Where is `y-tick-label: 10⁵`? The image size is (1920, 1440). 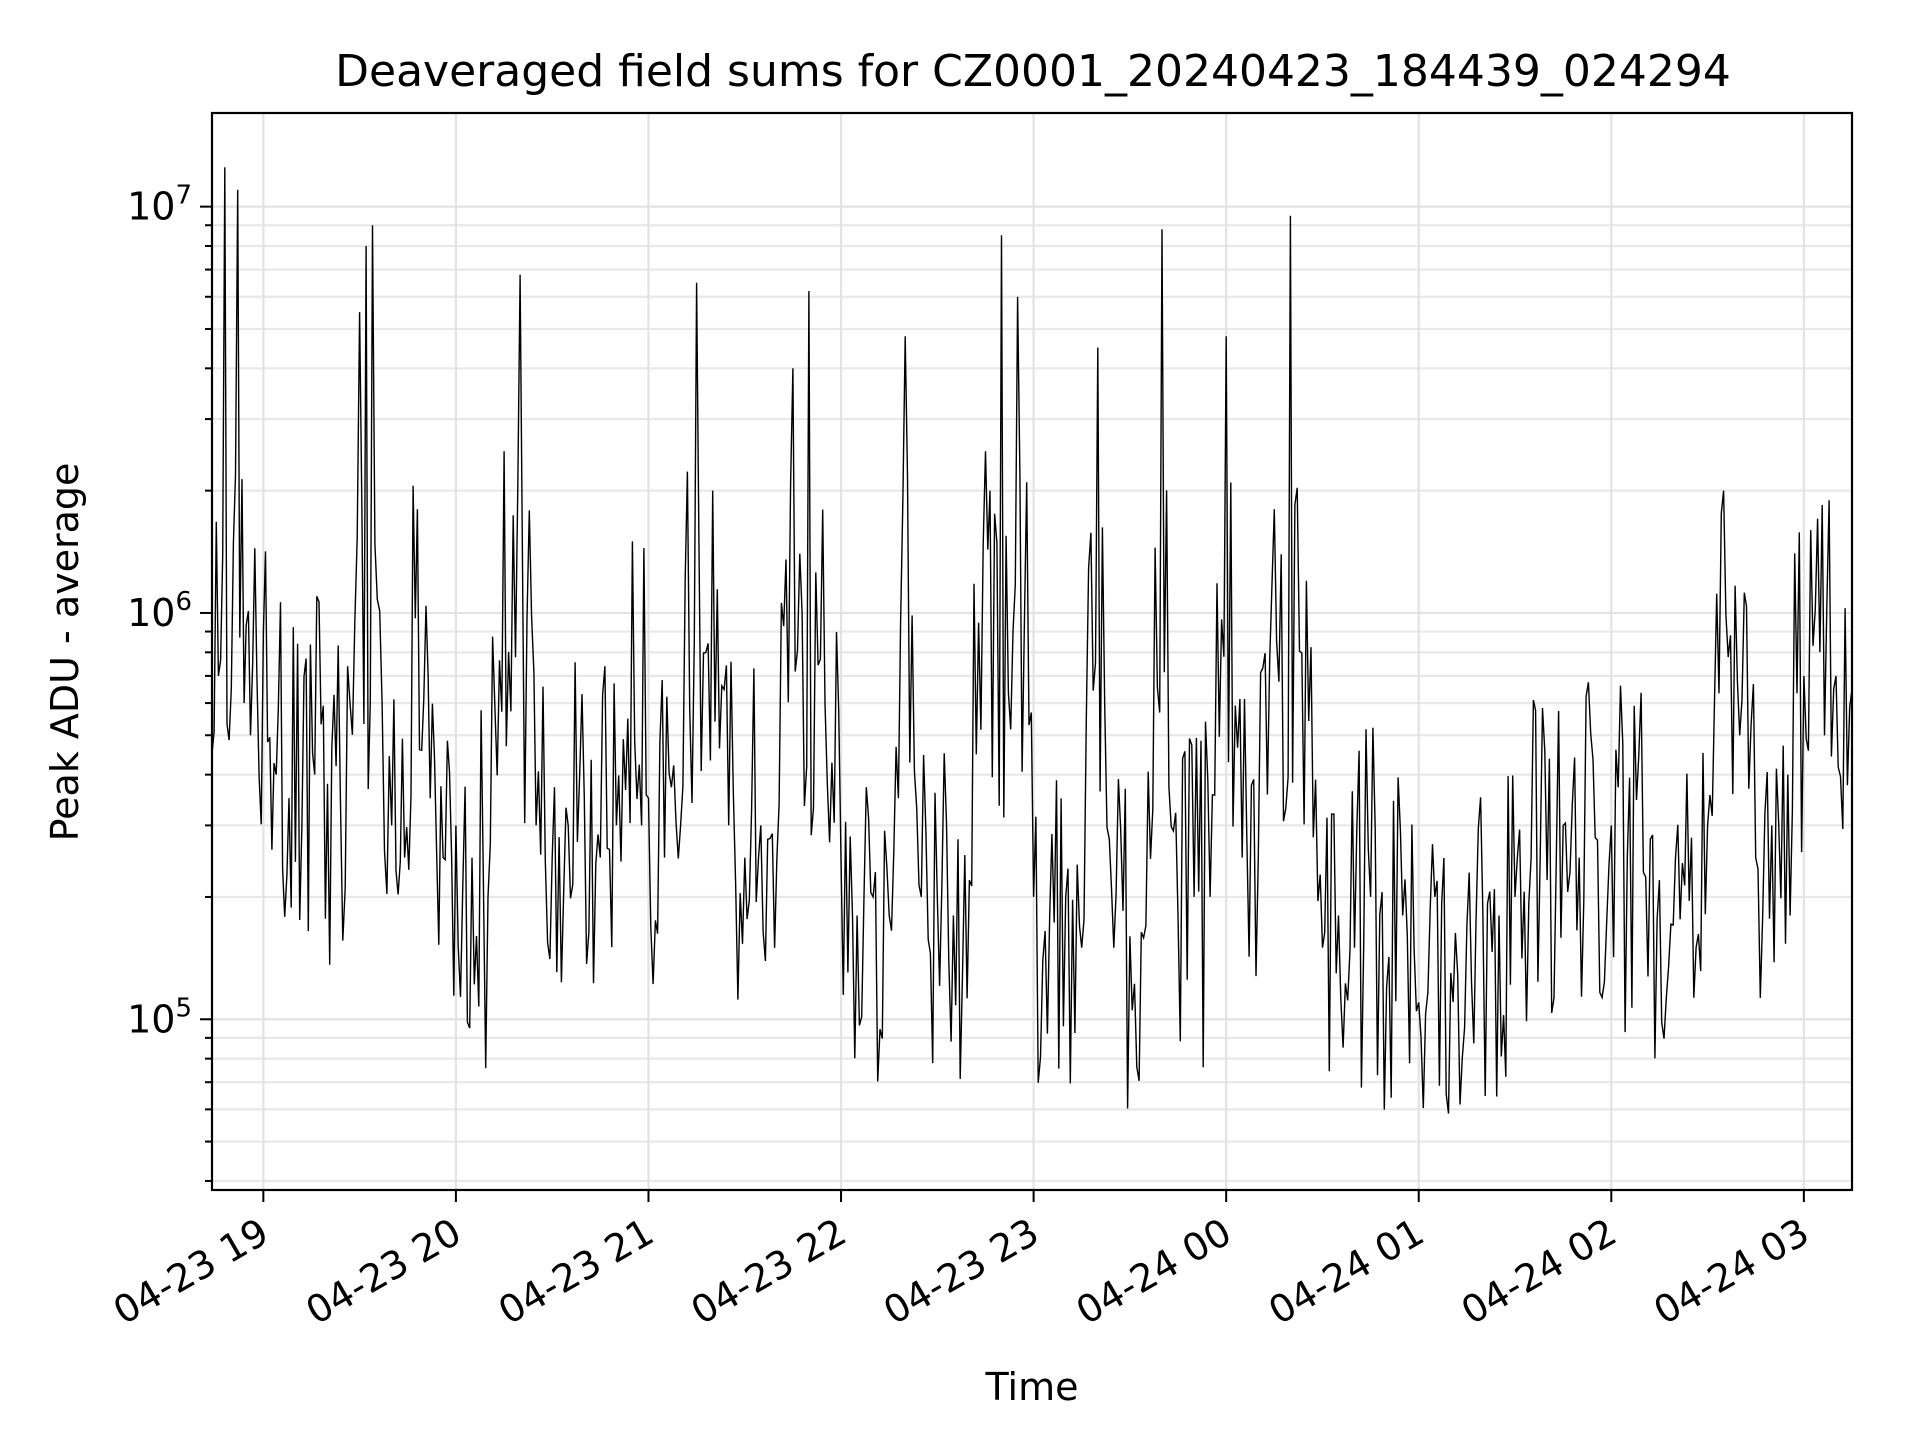 y-tick-label: 10⁵ is located at coordinates (159, 1017).